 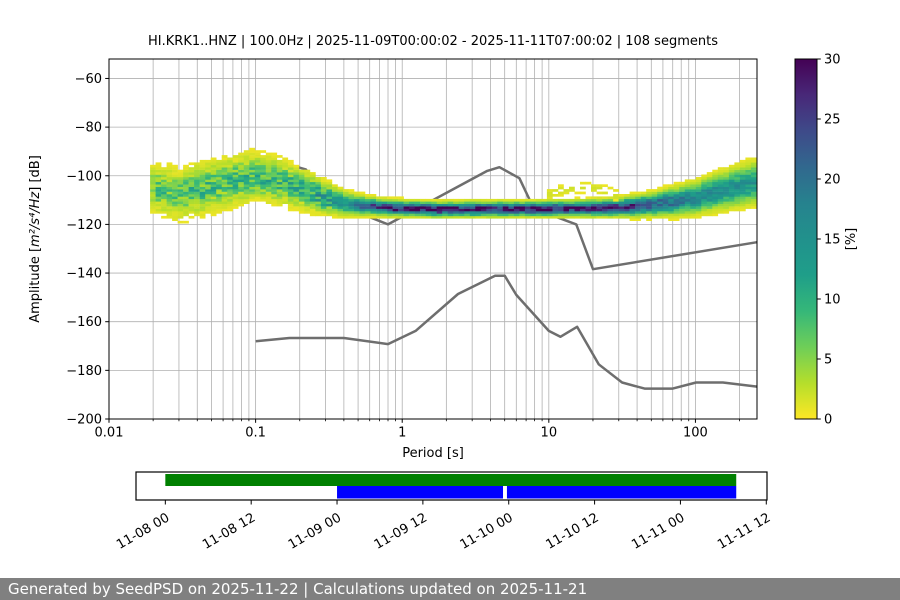 I want to click on colorbar-label: [%], so click(x=851, y=239).